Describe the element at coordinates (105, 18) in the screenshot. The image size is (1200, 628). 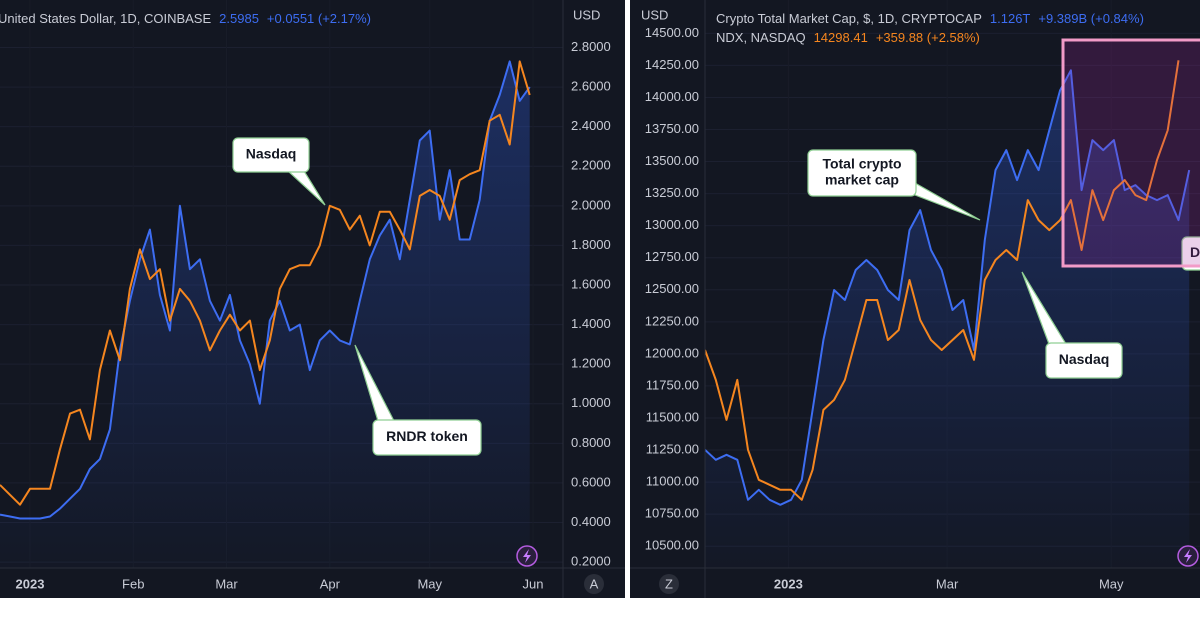
I see `legend-name: United States Dollar, 1D, COINBASE` at that location.